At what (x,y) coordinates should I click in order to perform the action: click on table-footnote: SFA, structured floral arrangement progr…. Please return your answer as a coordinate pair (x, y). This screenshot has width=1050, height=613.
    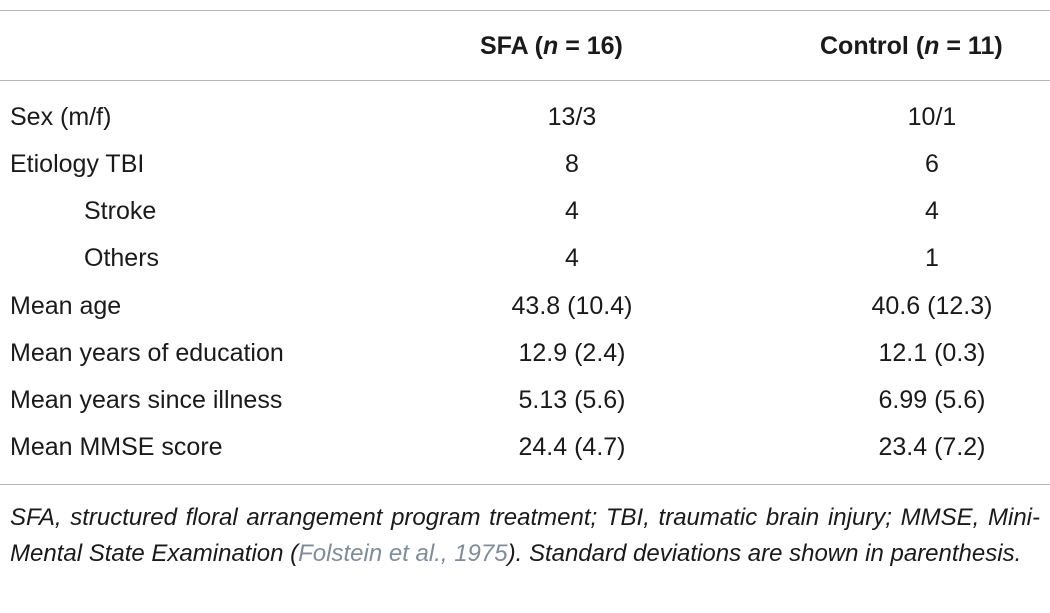
    Looking at the image, I should click on (525, 536).